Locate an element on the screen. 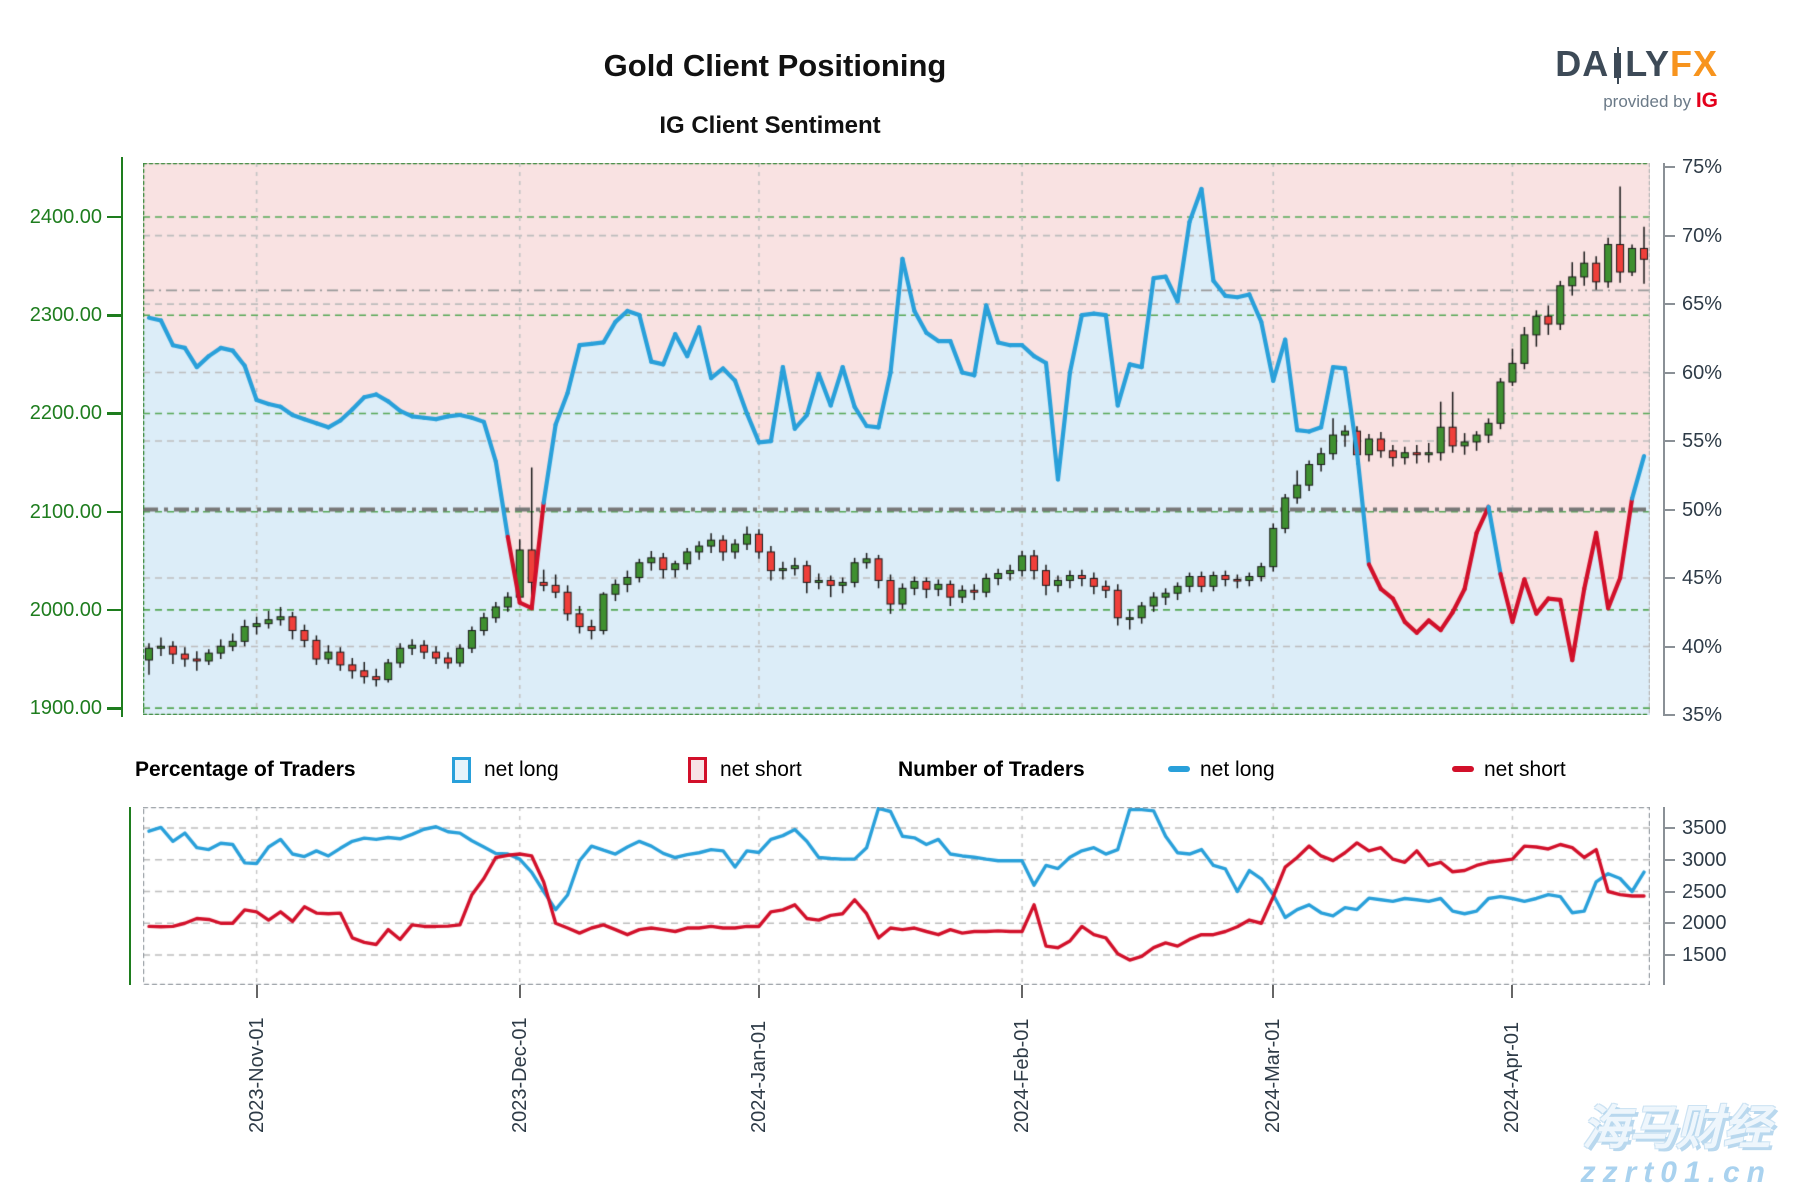 This screenshot has height=1200, width=1800. legend-num-short-label: net short is located at coordinates (1525, 769).